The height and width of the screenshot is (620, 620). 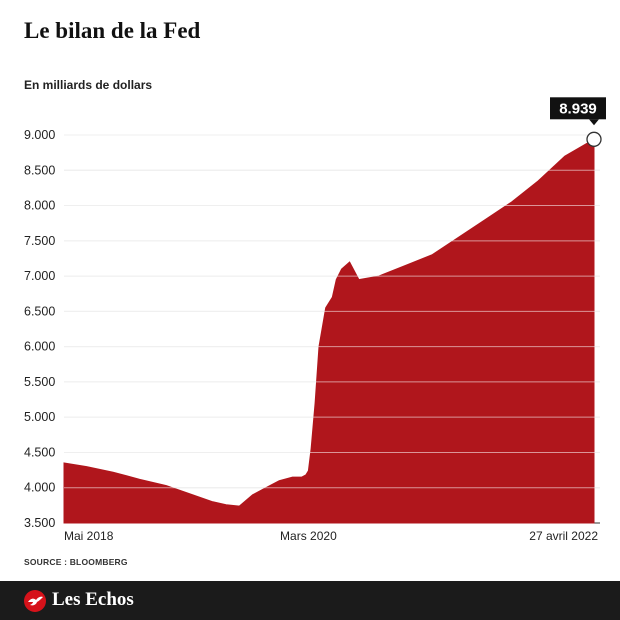 What do you see at coordinates (76, 562) in the screenshot?
I see `source-note: SOURCE : BLOOMBERG` at bounding box center [76, 562].